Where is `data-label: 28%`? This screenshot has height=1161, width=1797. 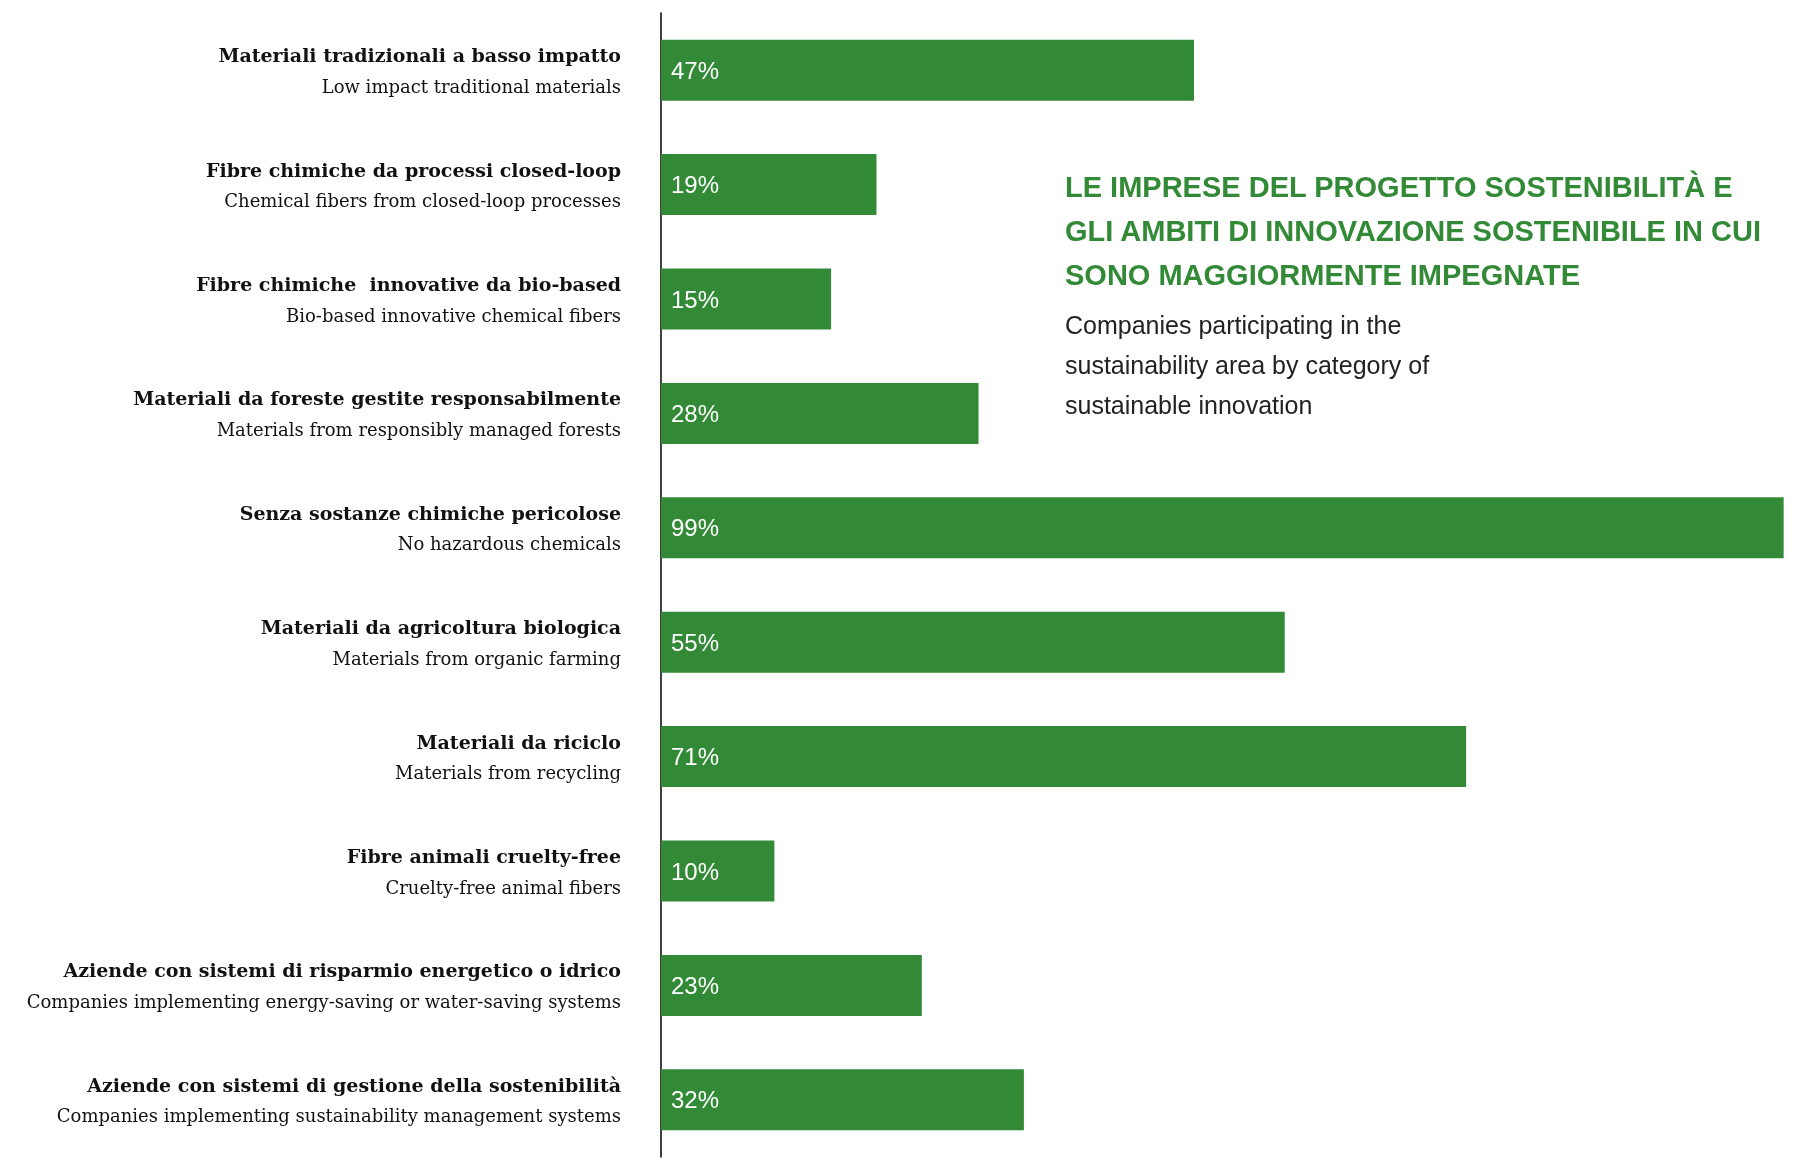
data-label: 28% is located at coordinates (695, 413).